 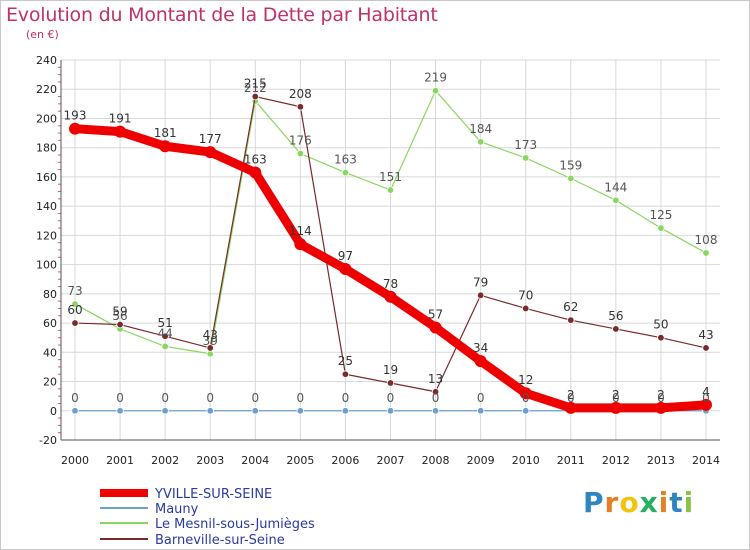 What do you see at coordinates (480, 282) in the screenshot?
I see `data-label: 79` at bounding box center [480, 282].